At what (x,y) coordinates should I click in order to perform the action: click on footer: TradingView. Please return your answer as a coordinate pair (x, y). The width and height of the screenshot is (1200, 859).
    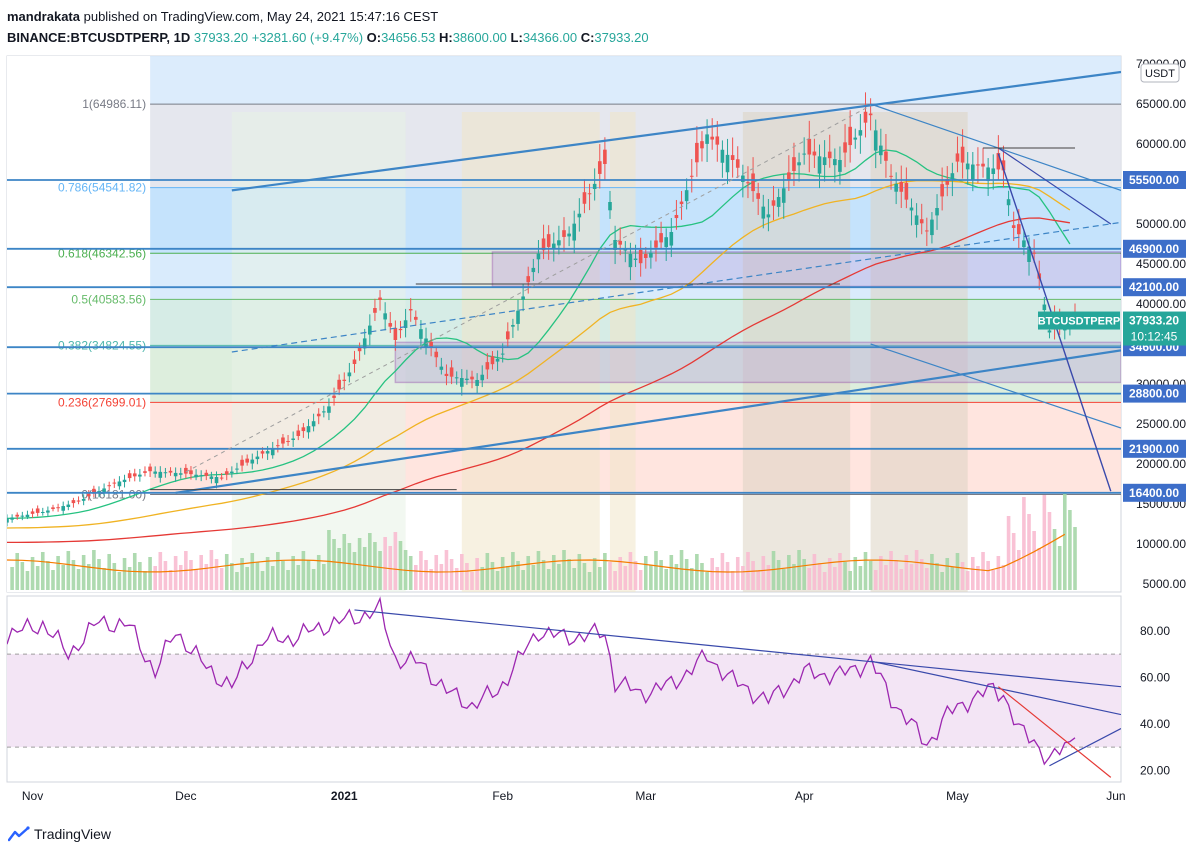
    Looking at the image, I should click on (59, 834).